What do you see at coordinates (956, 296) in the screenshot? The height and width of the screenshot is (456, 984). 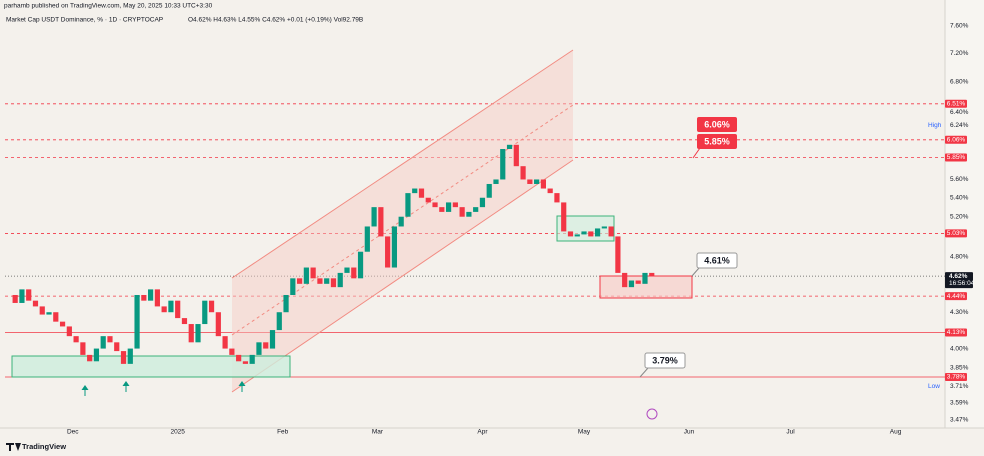 I see `level-label: 4.44%` at bounding box center [956, 296].